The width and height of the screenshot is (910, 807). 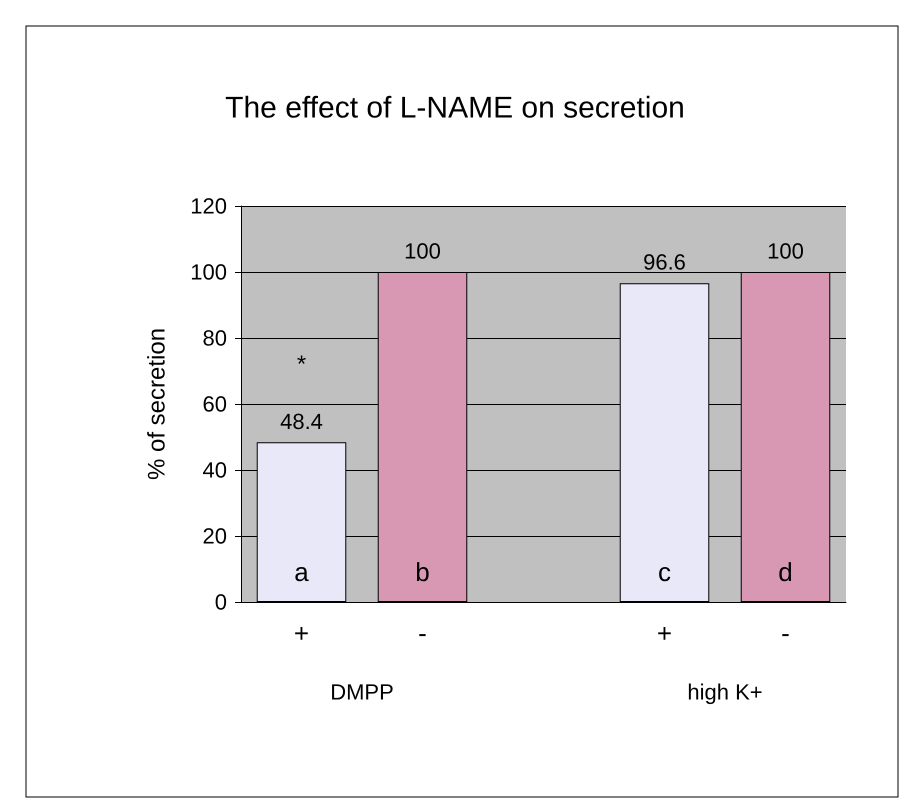 What do you see at coordinates (301, 364) in the screenshot?
I see `annotation: *` at bounding box center [301, 364].